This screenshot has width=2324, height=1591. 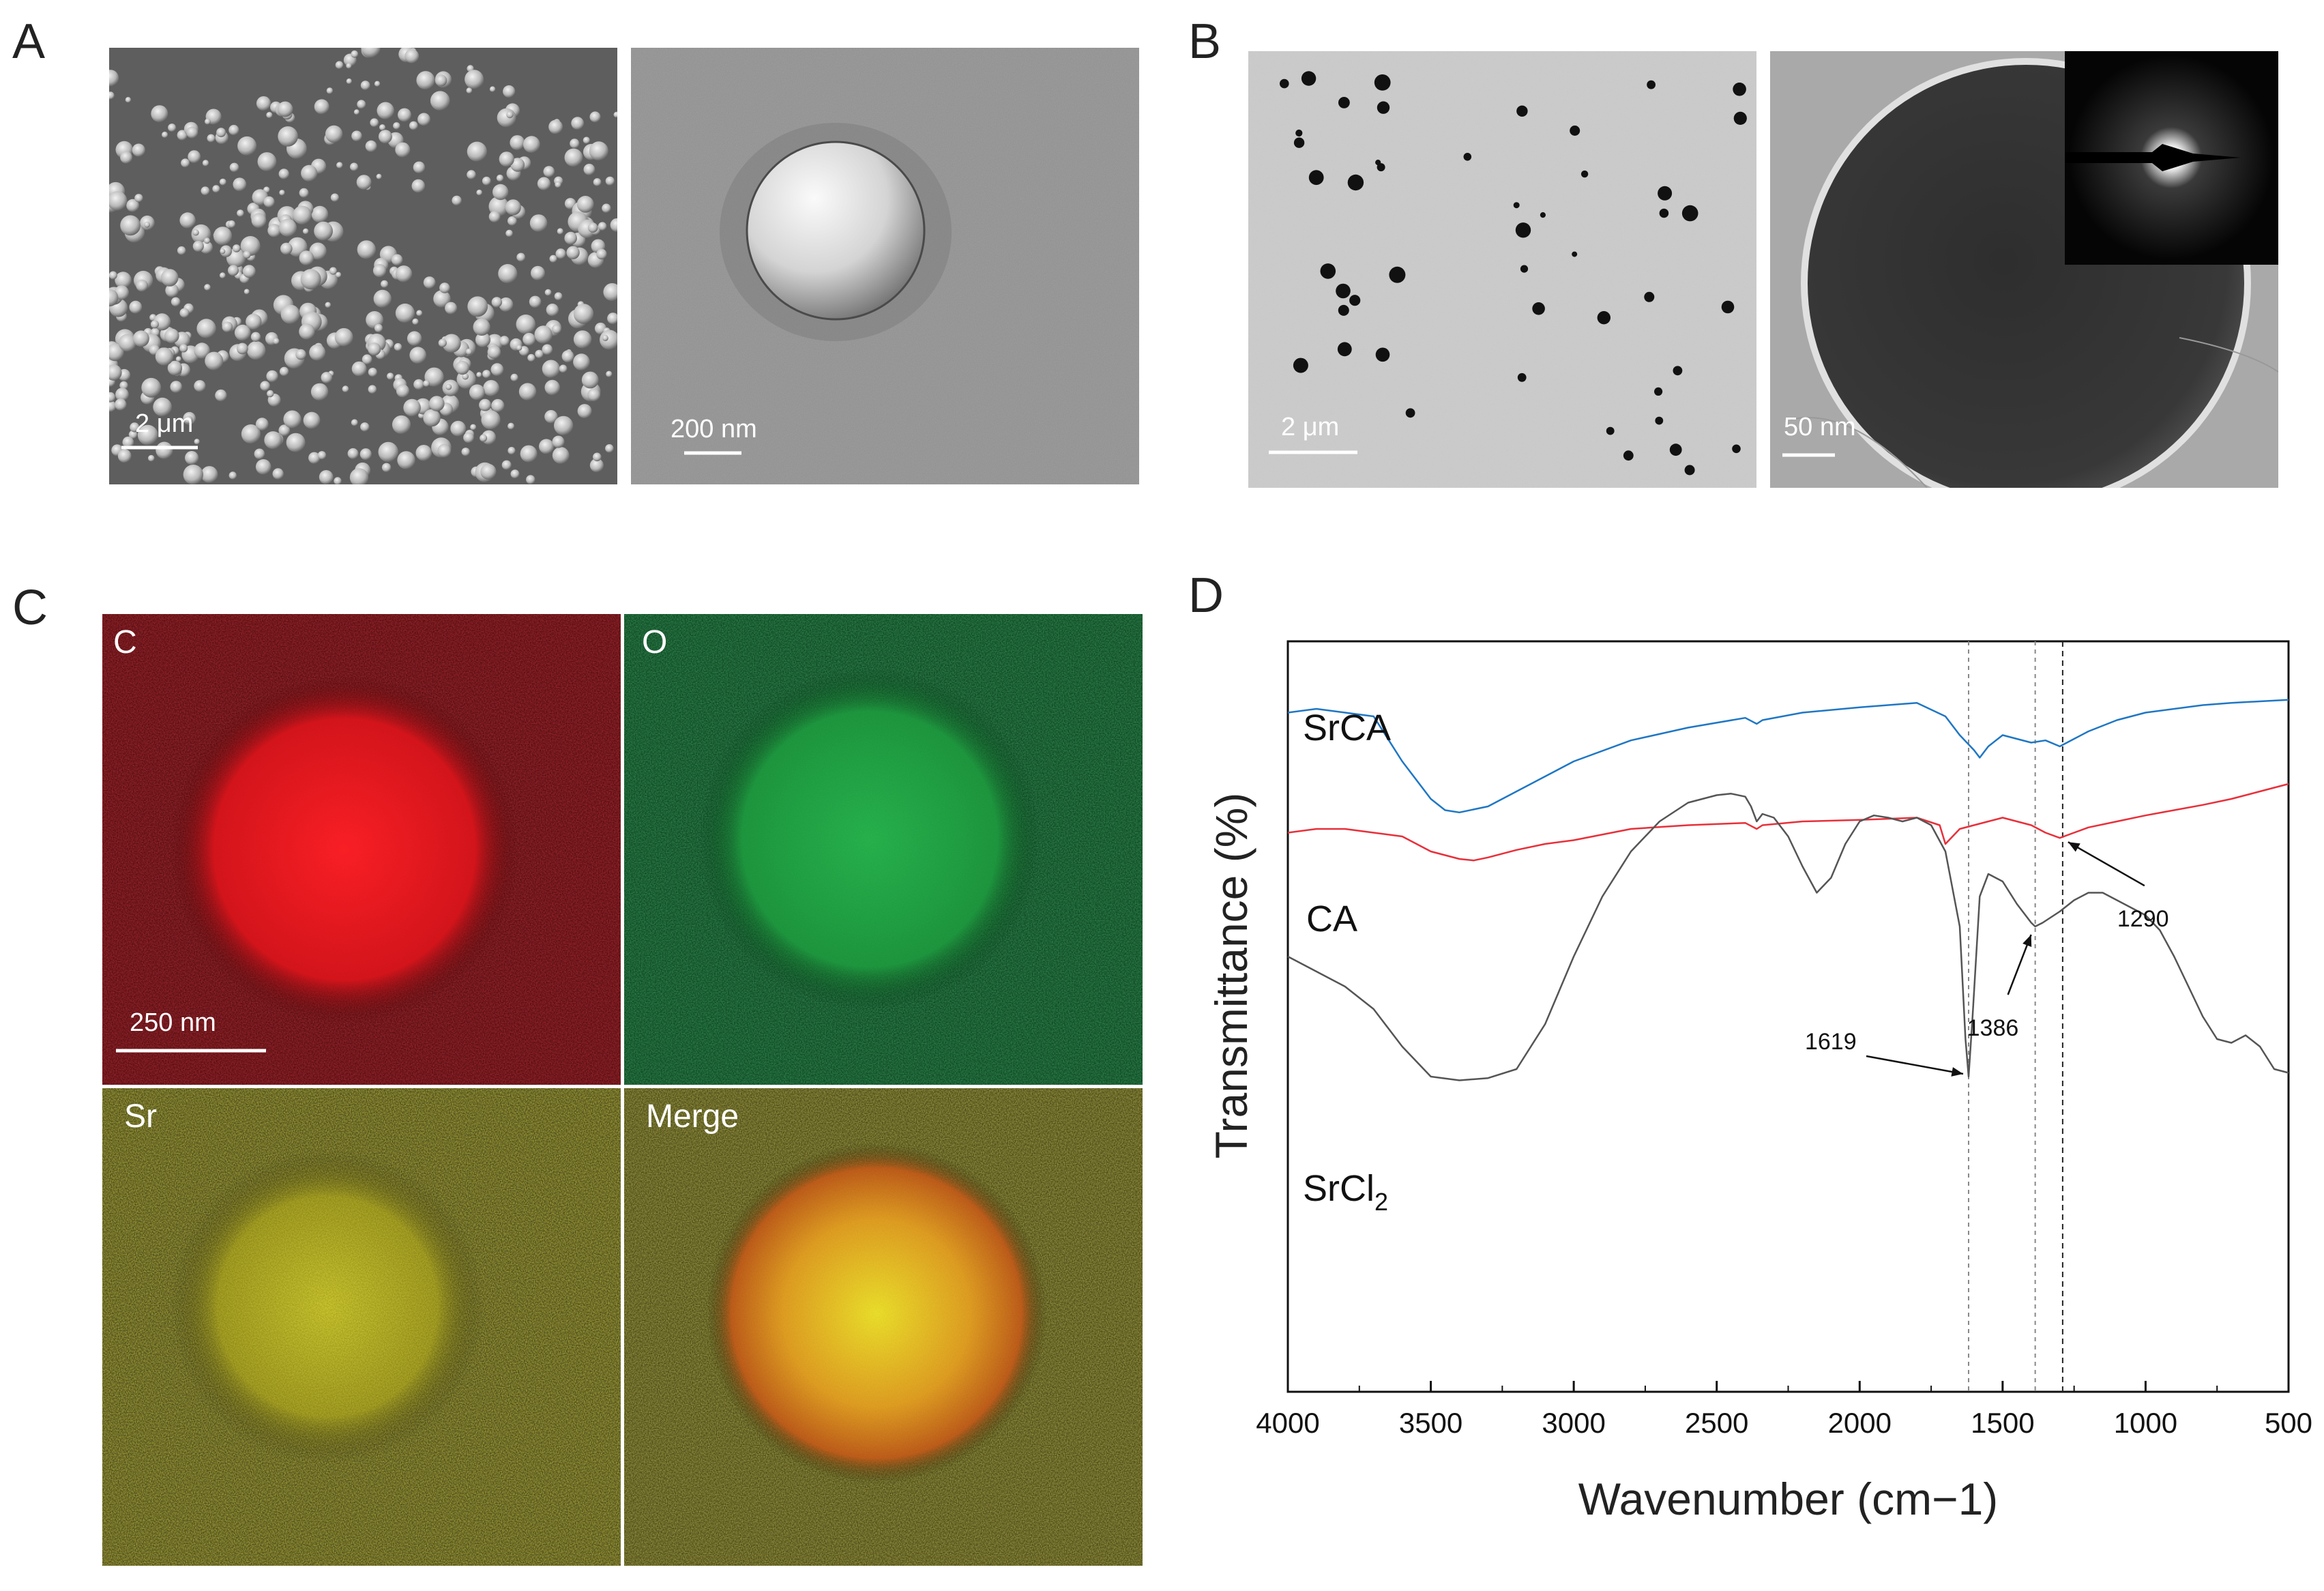 I want to click on x-tick-label: 4000, so click(x=1287, y=1423).